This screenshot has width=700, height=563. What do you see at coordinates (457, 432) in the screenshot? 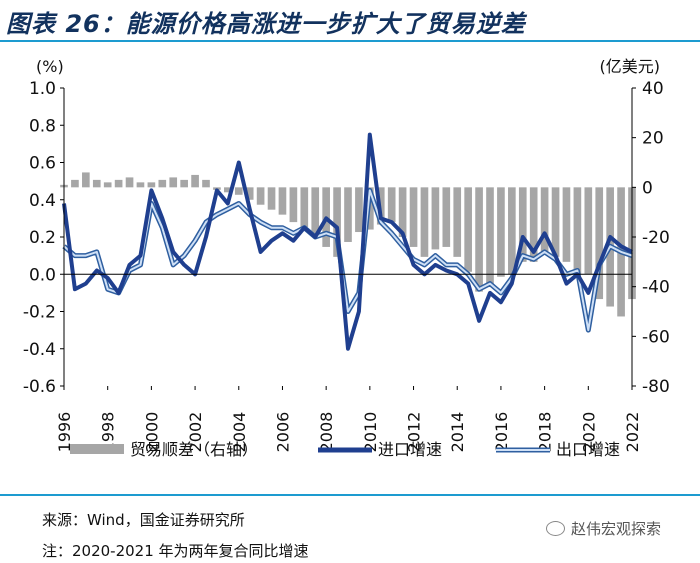
I see `x-tick-label: 2014` at bounding box center [457, 432].